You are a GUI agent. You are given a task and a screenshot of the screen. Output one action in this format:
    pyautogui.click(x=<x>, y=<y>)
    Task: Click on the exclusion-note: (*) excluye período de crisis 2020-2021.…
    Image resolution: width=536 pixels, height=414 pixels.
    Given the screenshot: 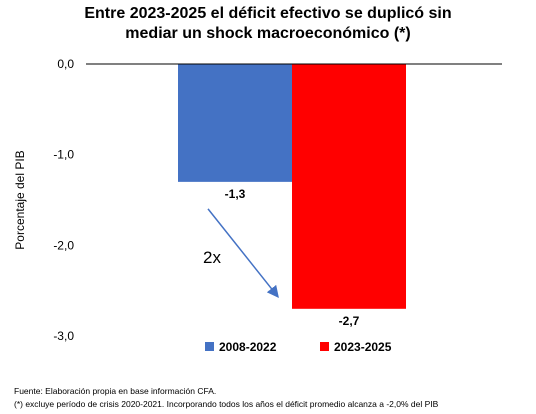 What is the action you would take?
    pyautogui.click(x=226, y=404)
    